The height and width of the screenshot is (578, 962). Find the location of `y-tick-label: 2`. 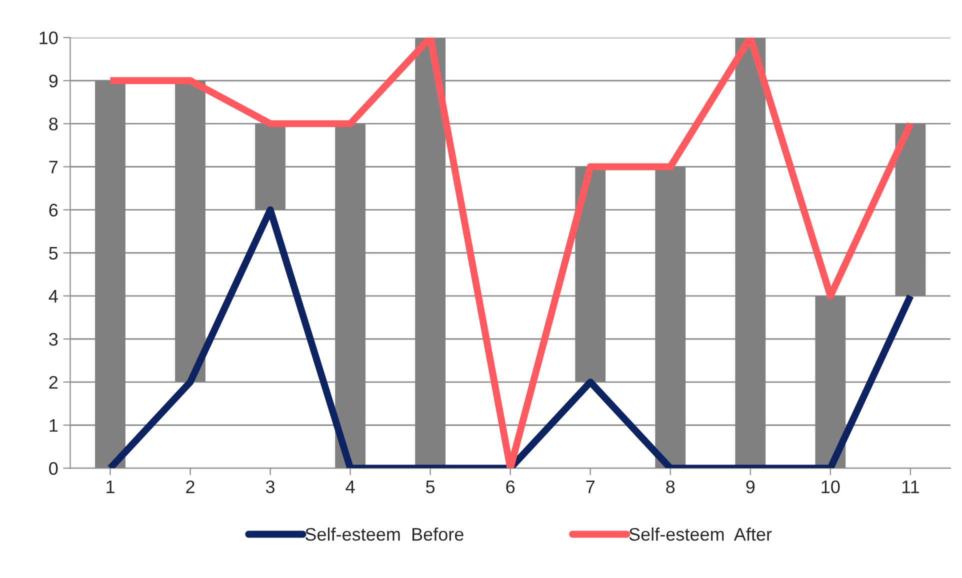

y-tick-label: 2 is located at coordinates (53, 382).